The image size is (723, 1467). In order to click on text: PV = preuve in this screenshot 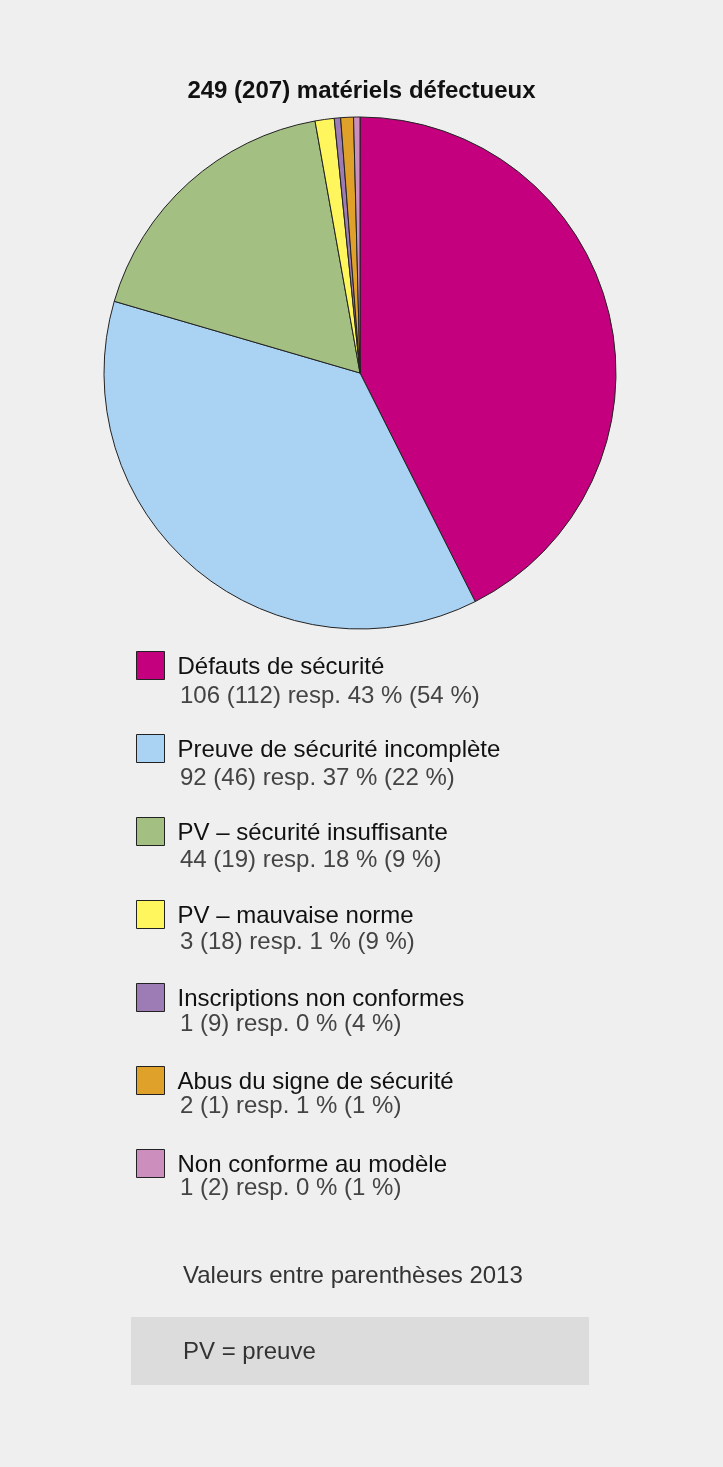, I will do `click(249, 1350)`.